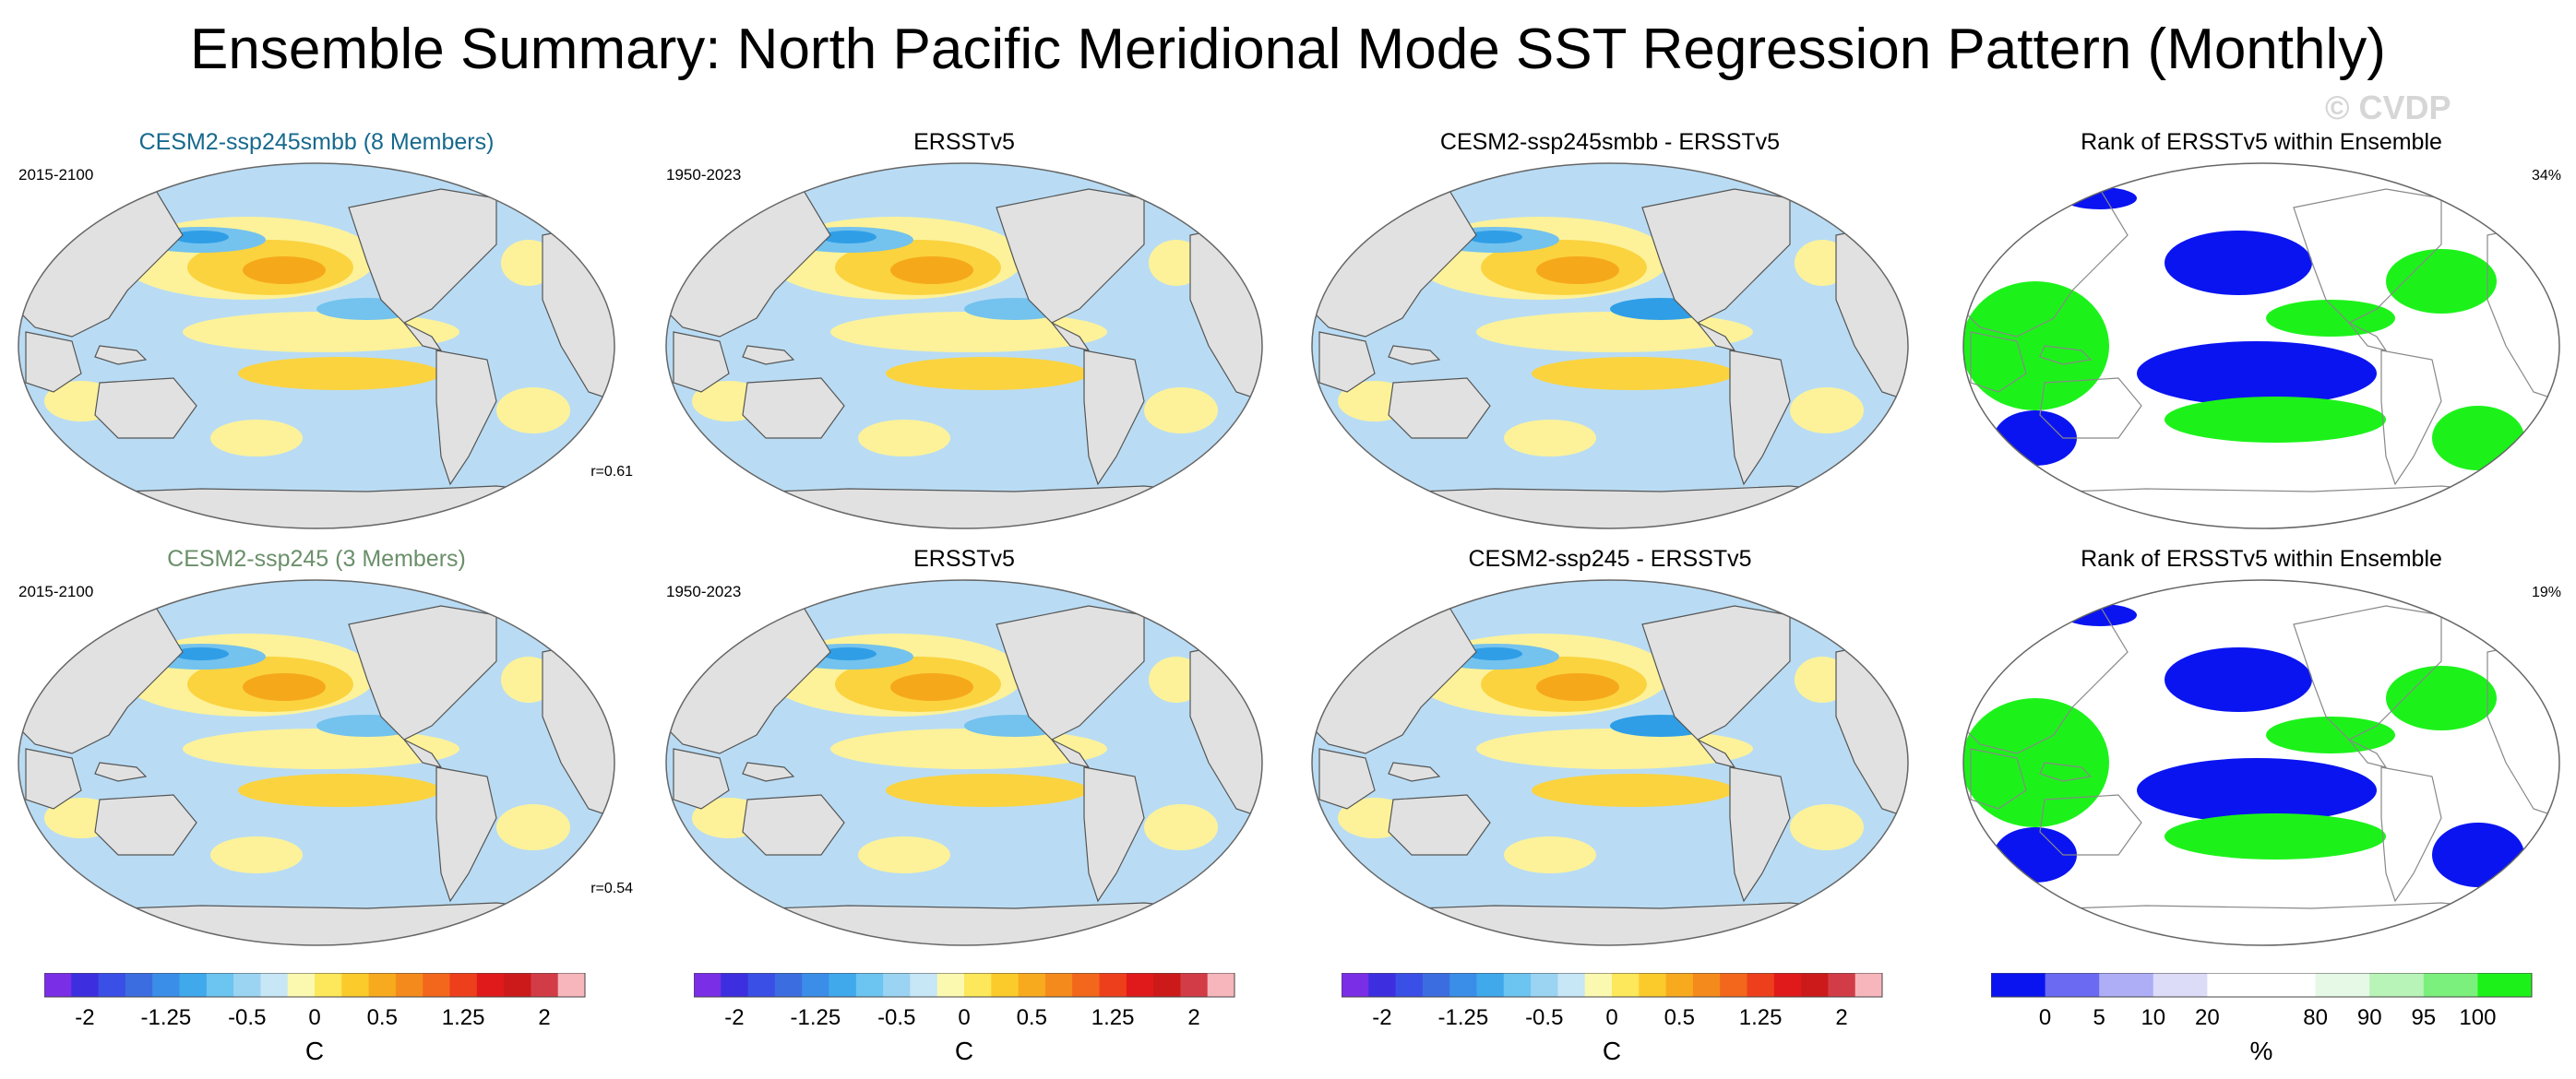 The height and width of the screenshot is (1079, 2576). I want to click on panel-title: CESM2-ssp245smbb (8 Members), so click(316, 142).